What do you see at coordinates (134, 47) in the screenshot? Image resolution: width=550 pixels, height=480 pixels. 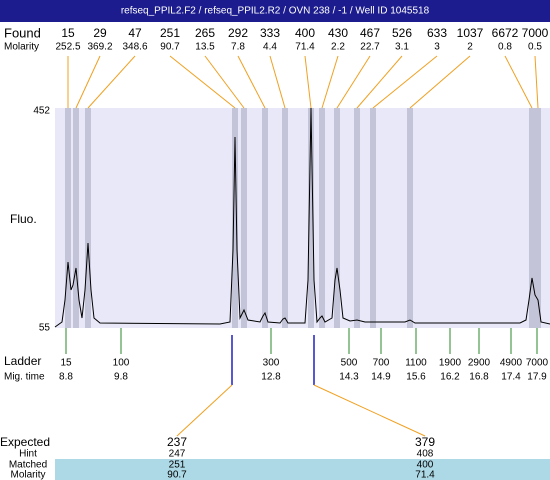 I see `found-molarity: 348.6` at bounding box center [134, 47].